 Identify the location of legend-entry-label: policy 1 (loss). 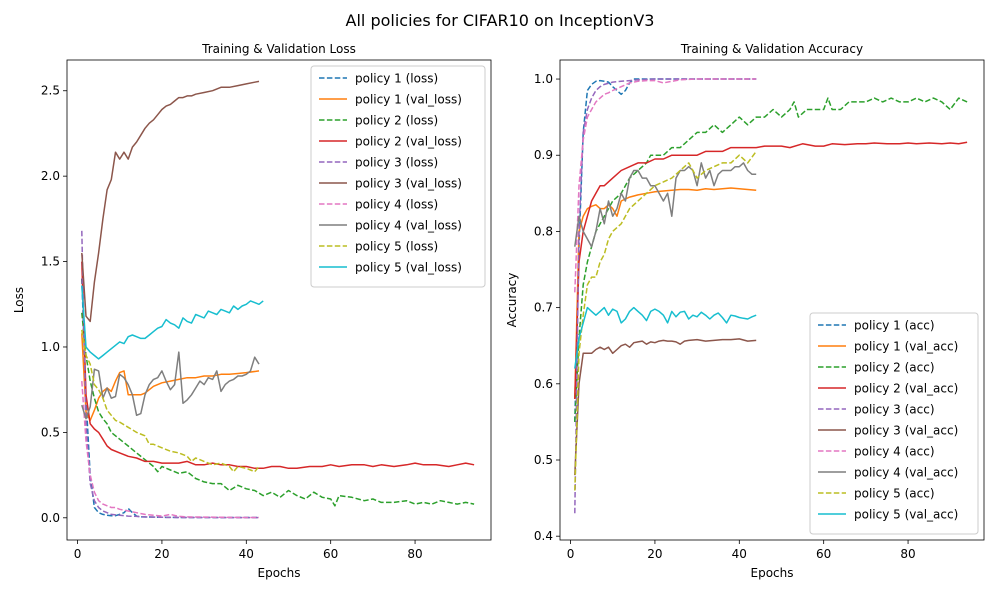
(396, 79).